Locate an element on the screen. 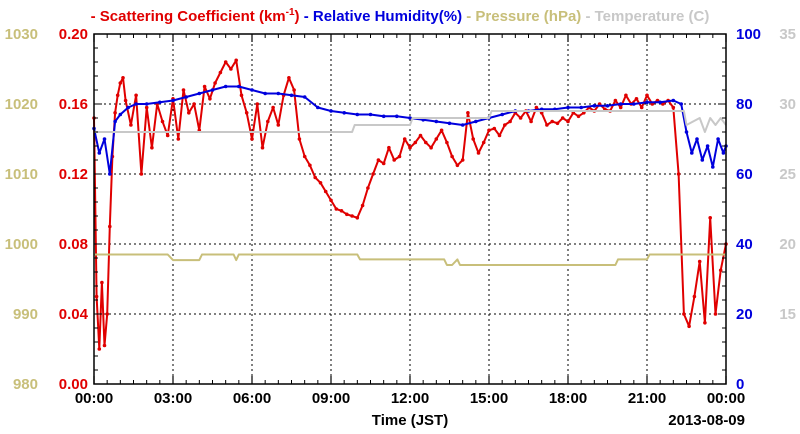 The width and height of the screenshot is (800, 434). temperature-tick-label: 15 is located at coordinates (787, 314).